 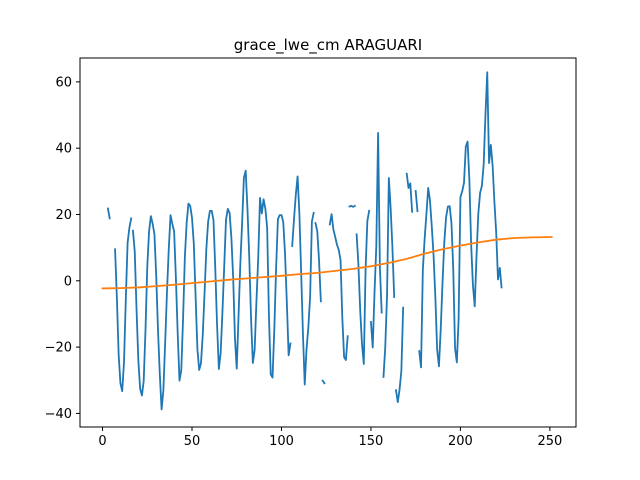 I want to click on y-tick-label: 40, so click(x=63, y=149).